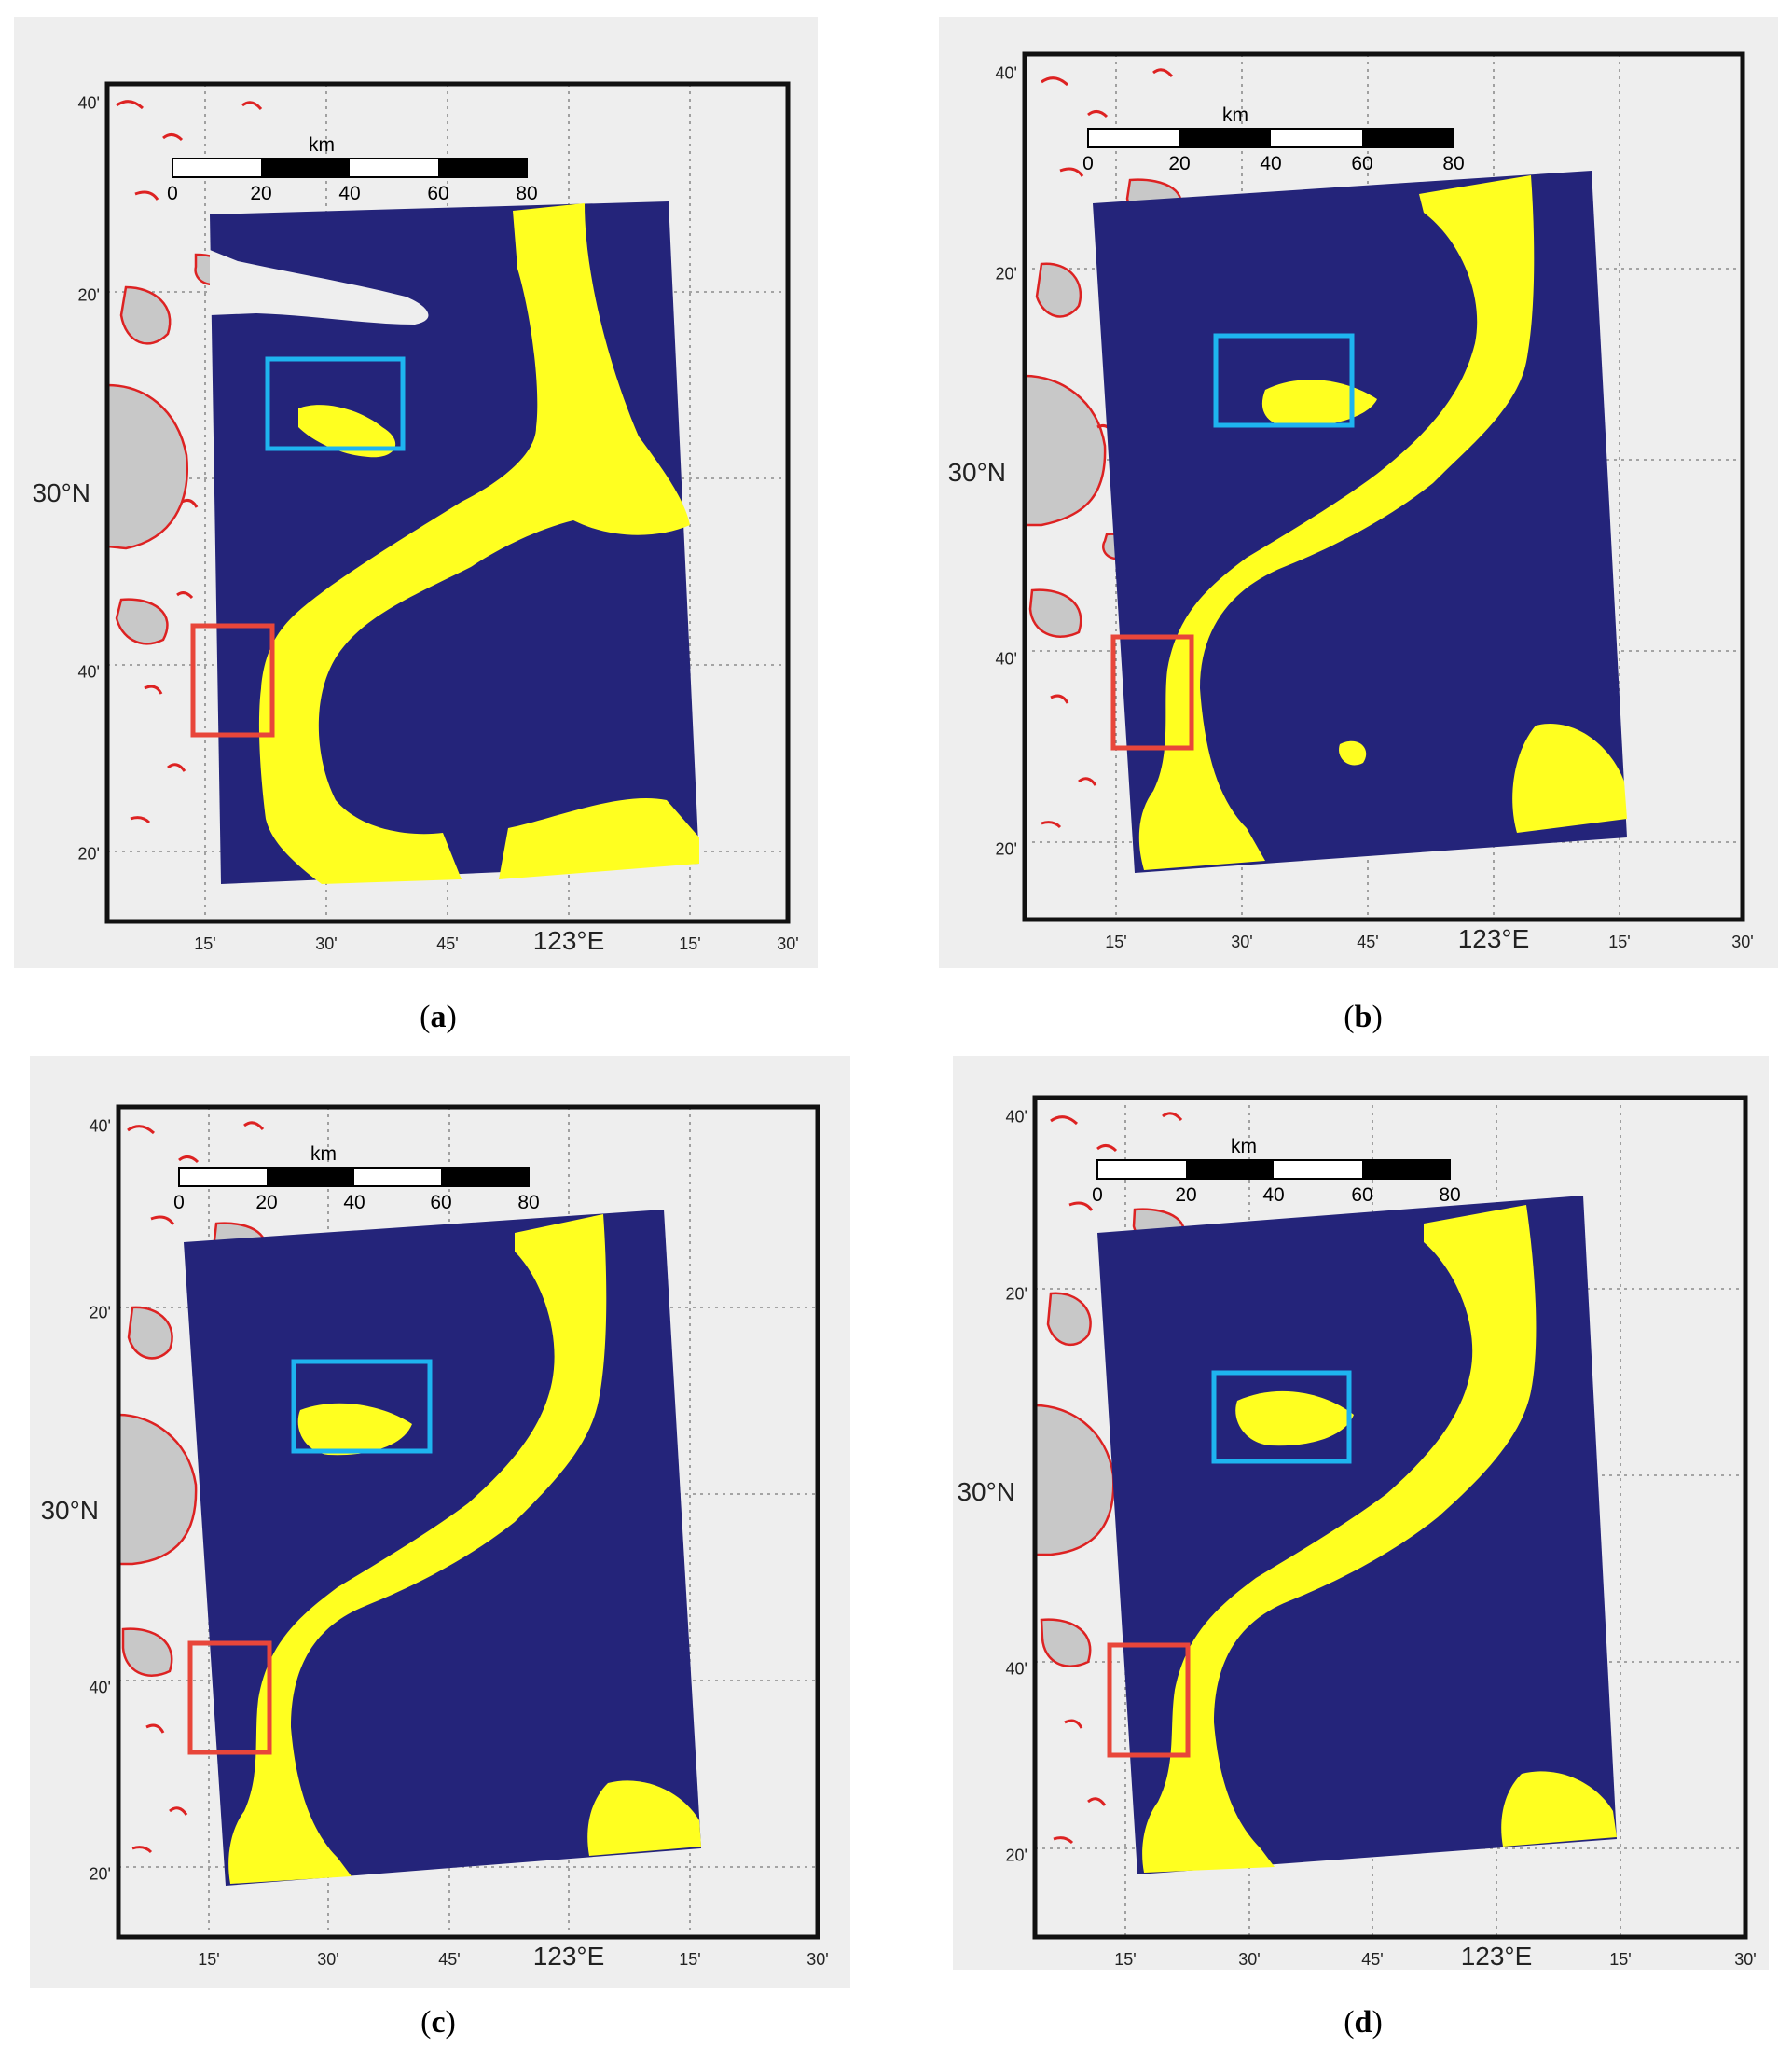 The image size is (1792, 2061). I want to click on detection-area-a, so click(478, 543).